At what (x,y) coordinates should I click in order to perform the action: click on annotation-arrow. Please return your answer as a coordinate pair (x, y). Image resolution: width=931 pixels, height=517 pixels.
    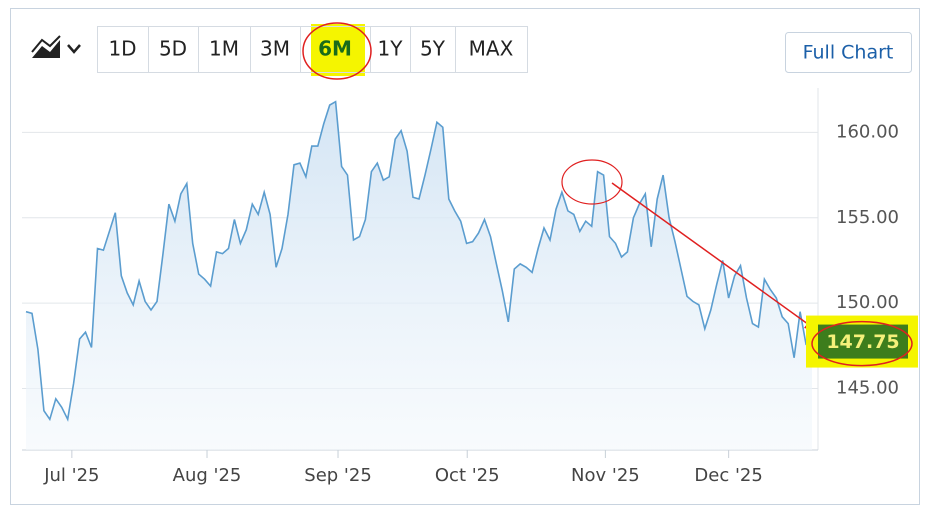
    Looking at the image, I should click on (712, 255).